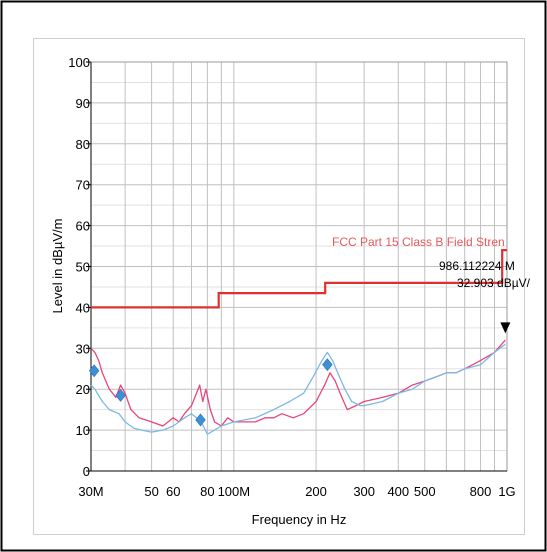 This screenshot has width=547, height=552. What do you see at coordinates (90, 491) in the screenshot?
I see `x-tick-label: 30M` at bounding box center [90, 491].